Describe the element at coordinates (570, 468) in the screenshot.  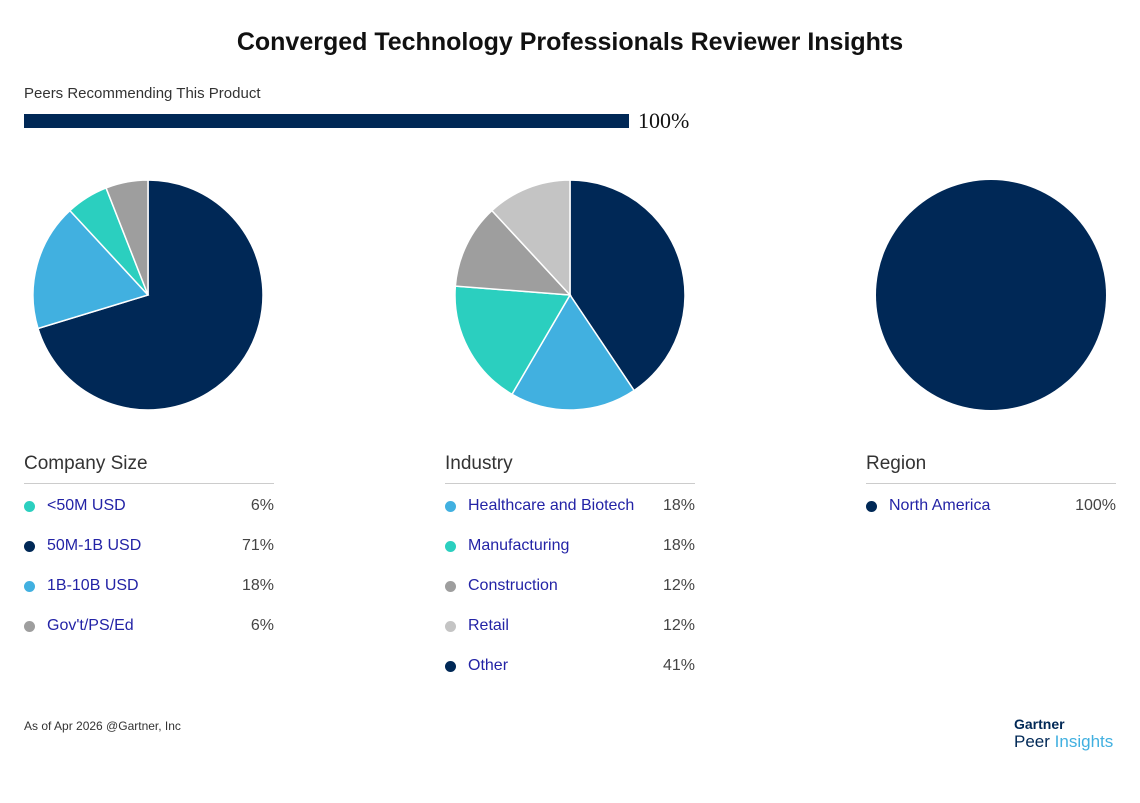
I see `legend-title: Industry` at that location.